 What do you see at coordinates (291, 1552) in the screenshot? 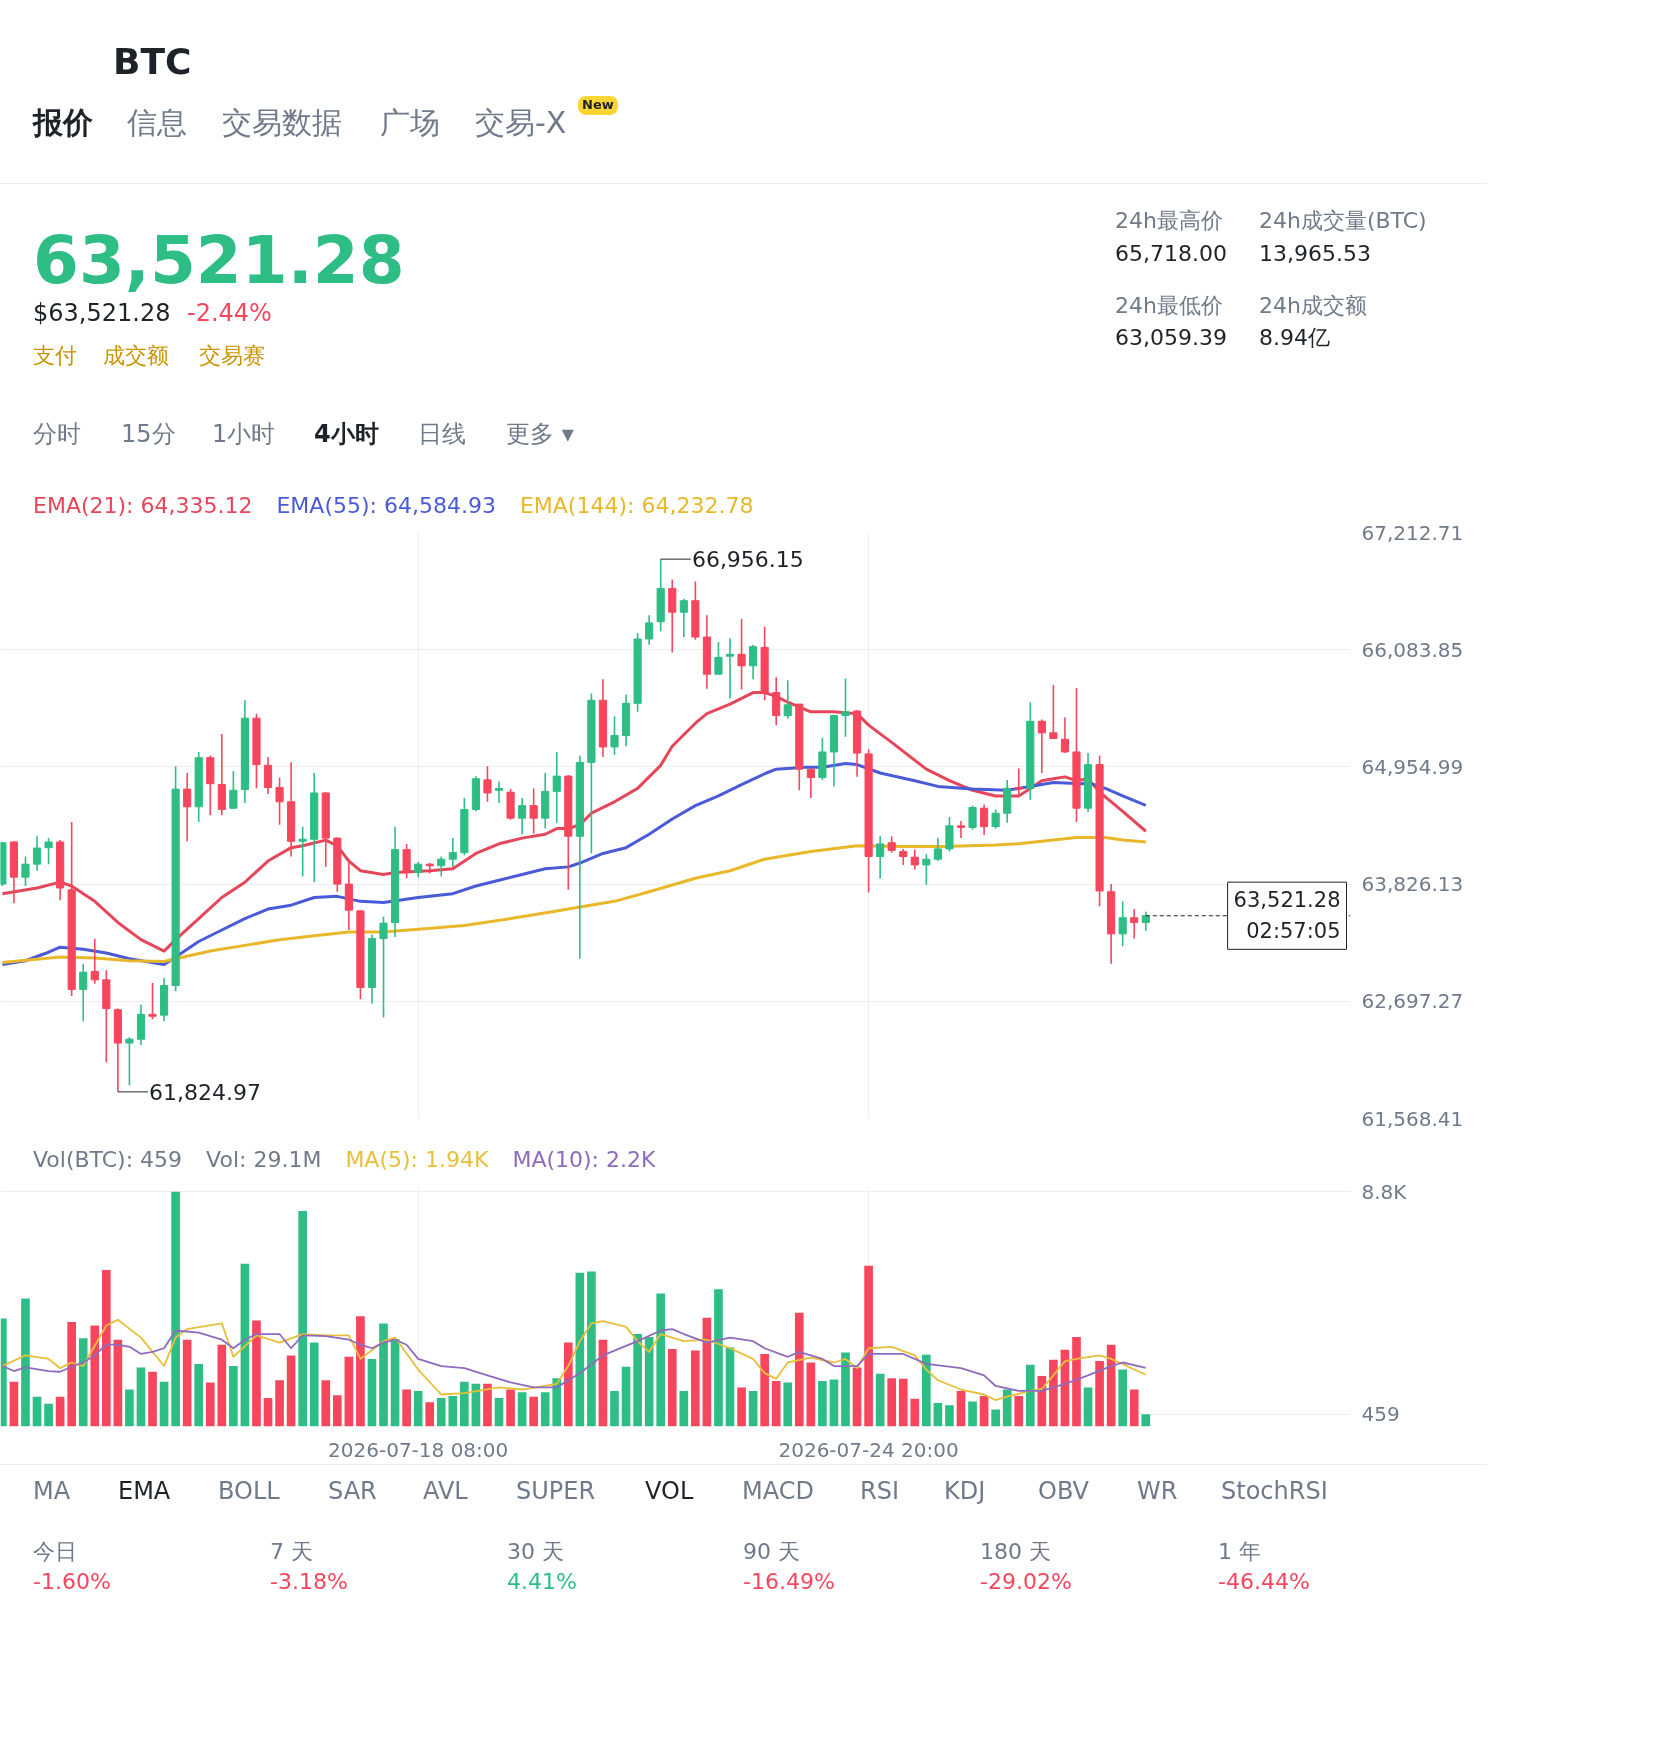
I see `text: 7 天` at bounding box center [291, 1552].